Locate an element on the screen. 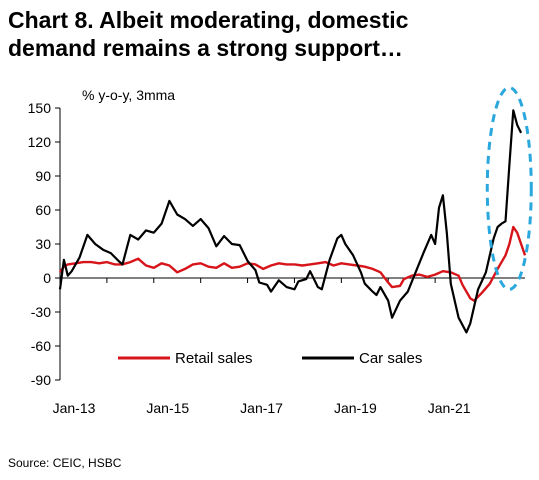 This screenshot has width=539, height=480. y-tick-label: 0 is located at coordinates (47, 278).